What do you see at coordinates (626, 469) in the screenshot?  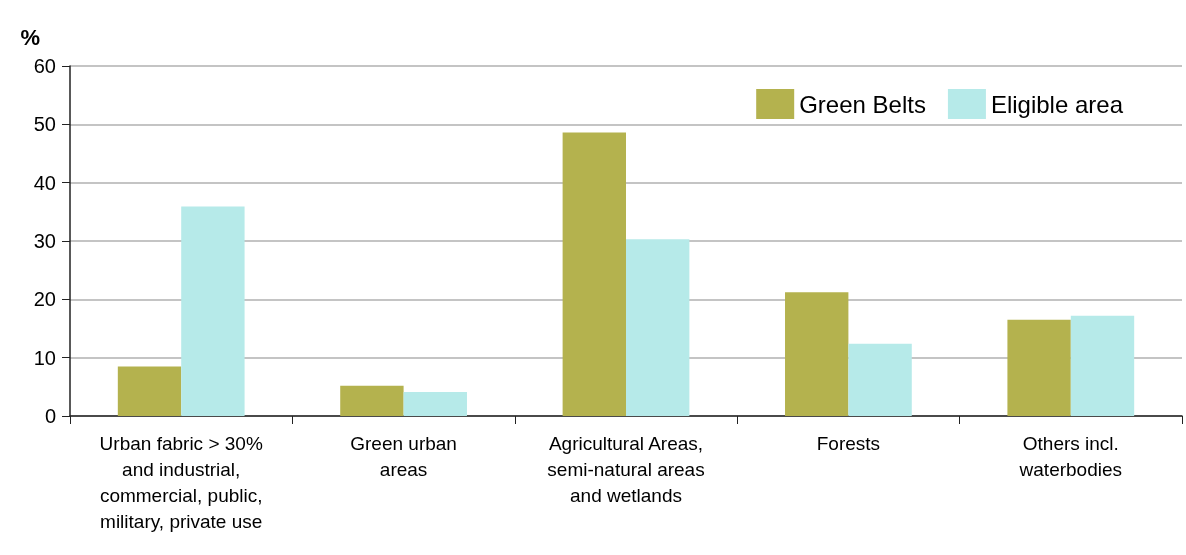 I see `x-tick-label: Agricultural Areas, semi-natural areas and wetlands` at bounding box center [626, 469].